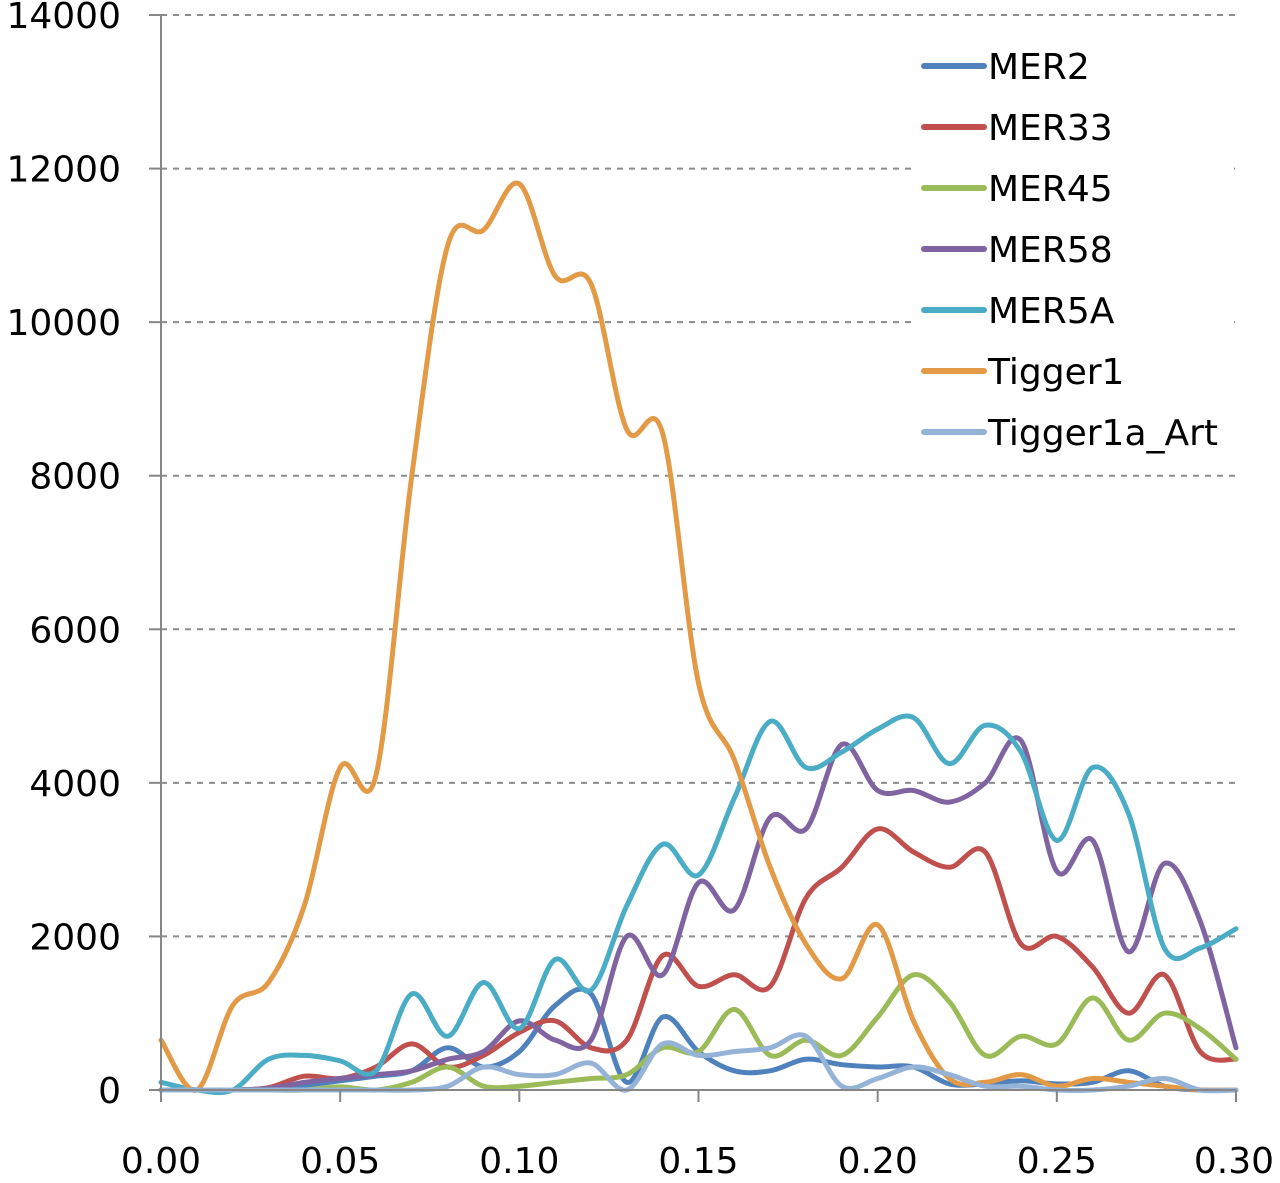 The image size is (1280, 1183). I want to click on series-line-mer45, so click(698, 1032).